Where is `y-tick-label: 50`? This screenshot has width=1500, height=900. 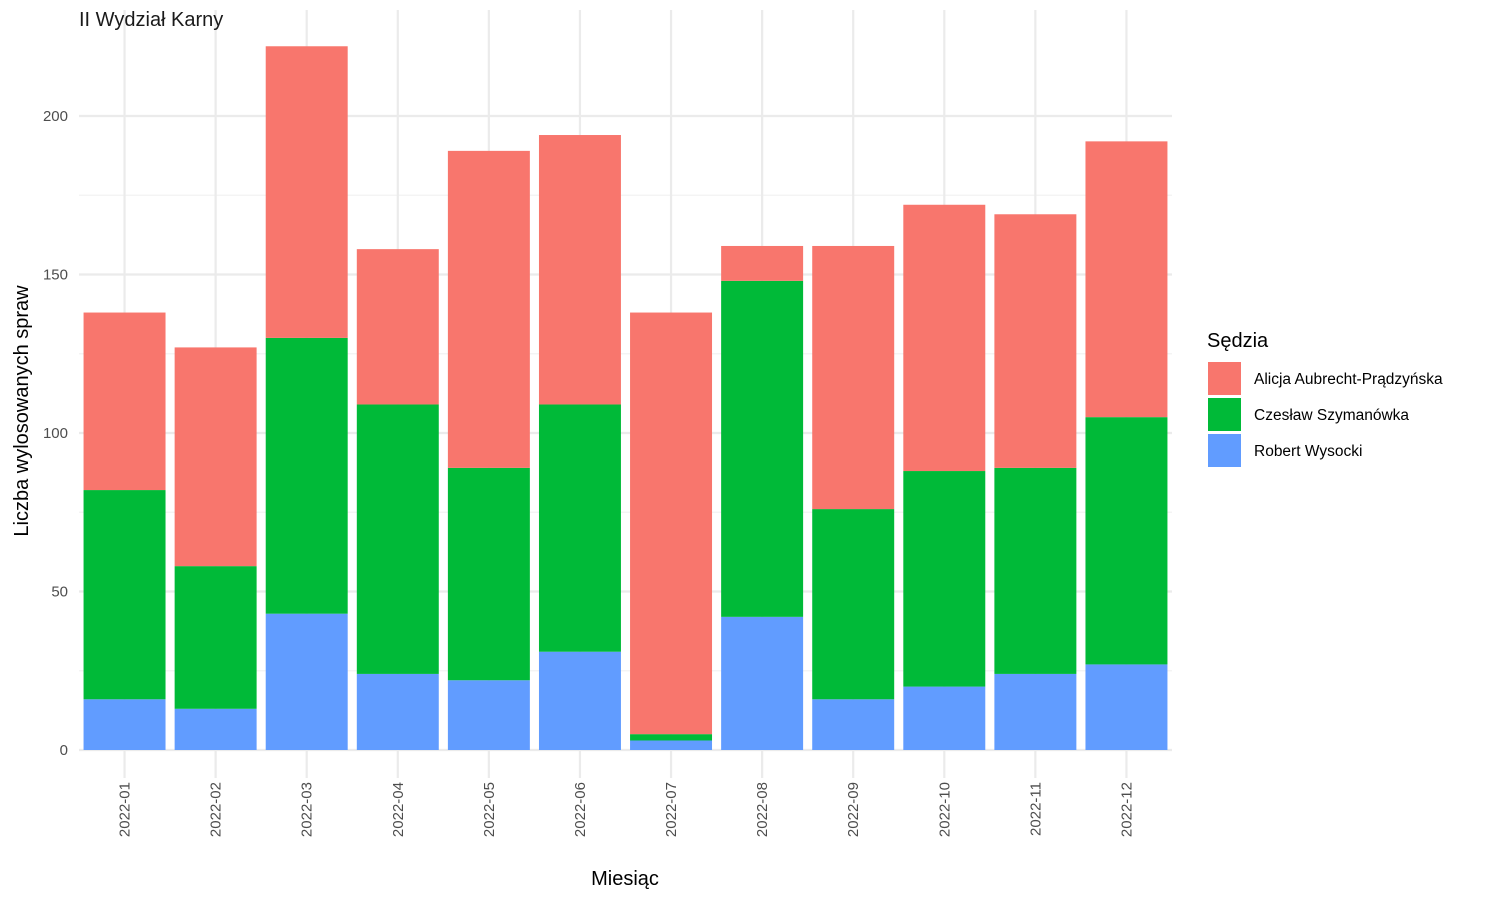 y-tick-label: 50 is located at coordinates (59, 592).